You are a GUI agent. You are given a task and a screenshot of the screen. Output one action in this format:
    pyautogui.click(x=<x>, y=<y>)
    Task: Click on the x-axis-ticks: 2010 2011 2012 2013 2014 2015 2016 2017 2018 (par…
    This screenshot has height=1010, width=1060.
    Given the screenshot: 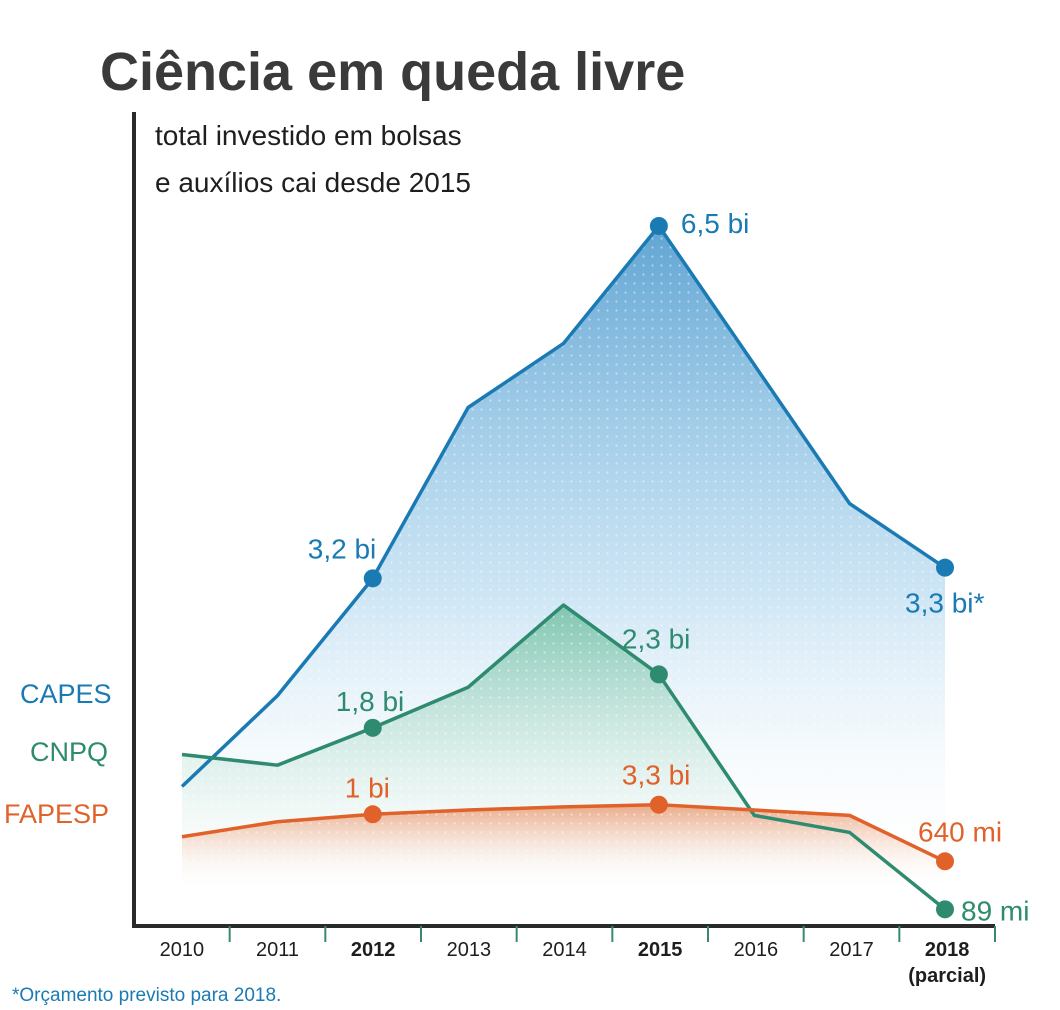 What is the action you would take?
    pyautogui.click(x=578, y=956)
    